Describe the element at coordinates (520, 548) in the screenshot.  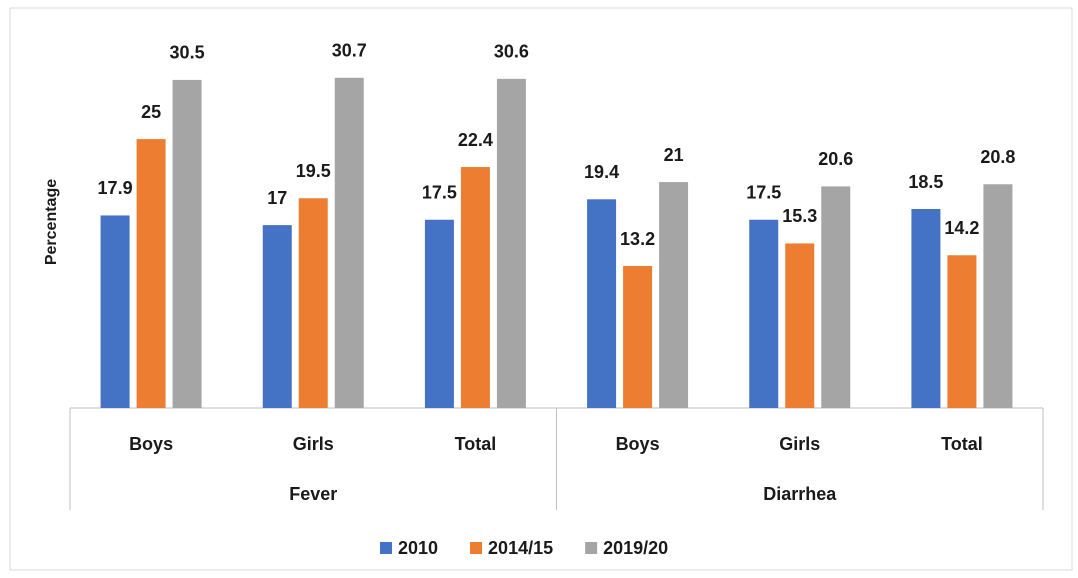
I see `legend-label: 2014/15` at that location.